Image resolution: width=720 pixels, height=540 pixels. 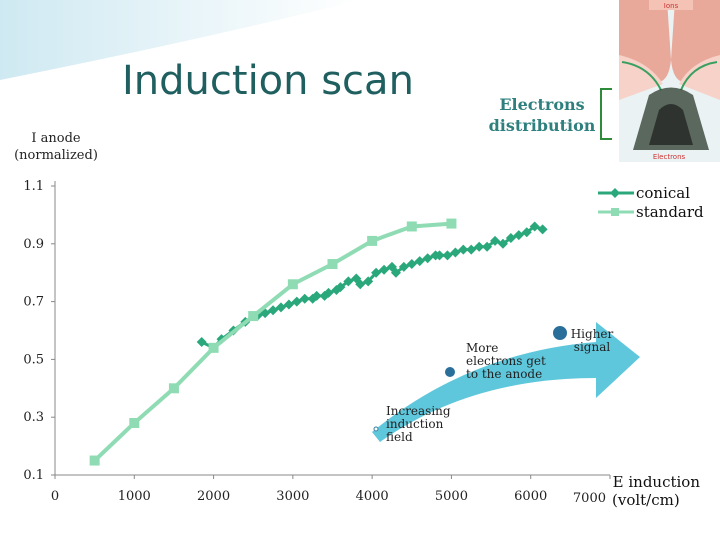 What do you see at coordinates (592, 347) in the screenshot?
I see `annotation-higher-signal: signal` at bounding box center [592, 347].